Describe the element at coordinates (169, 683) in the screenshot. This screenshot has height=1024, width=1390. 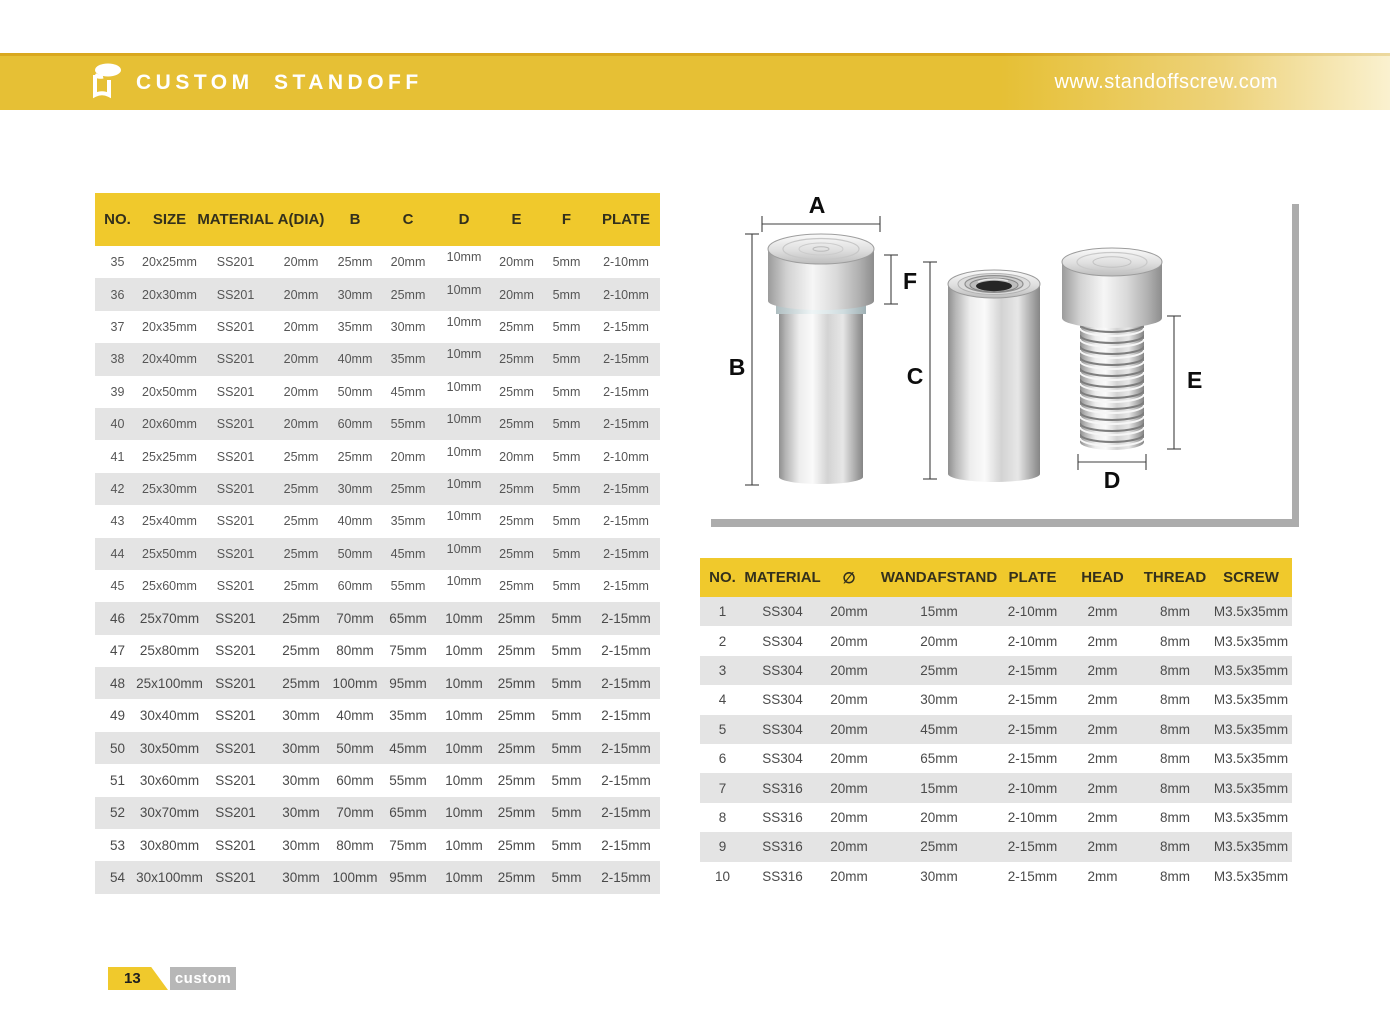
I see `table-cell: 25x100mm` at that location.